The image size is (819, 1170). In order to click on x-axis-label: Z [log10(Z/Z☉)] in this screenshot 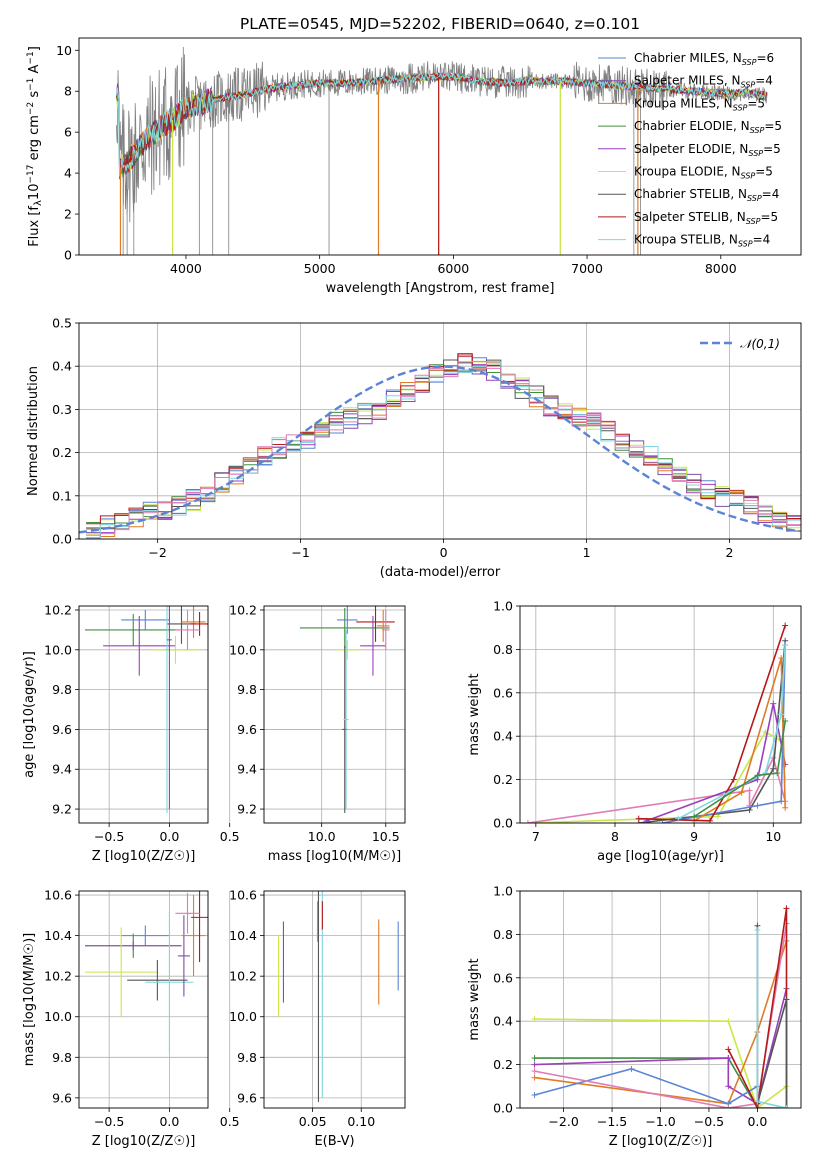, I will do `click(144, 1141)`.